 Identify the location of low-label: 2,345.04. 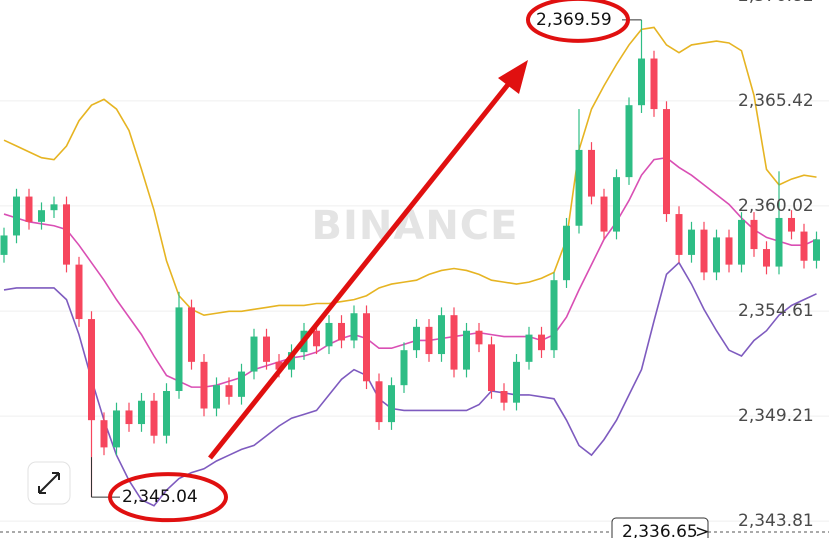
(160, 497).